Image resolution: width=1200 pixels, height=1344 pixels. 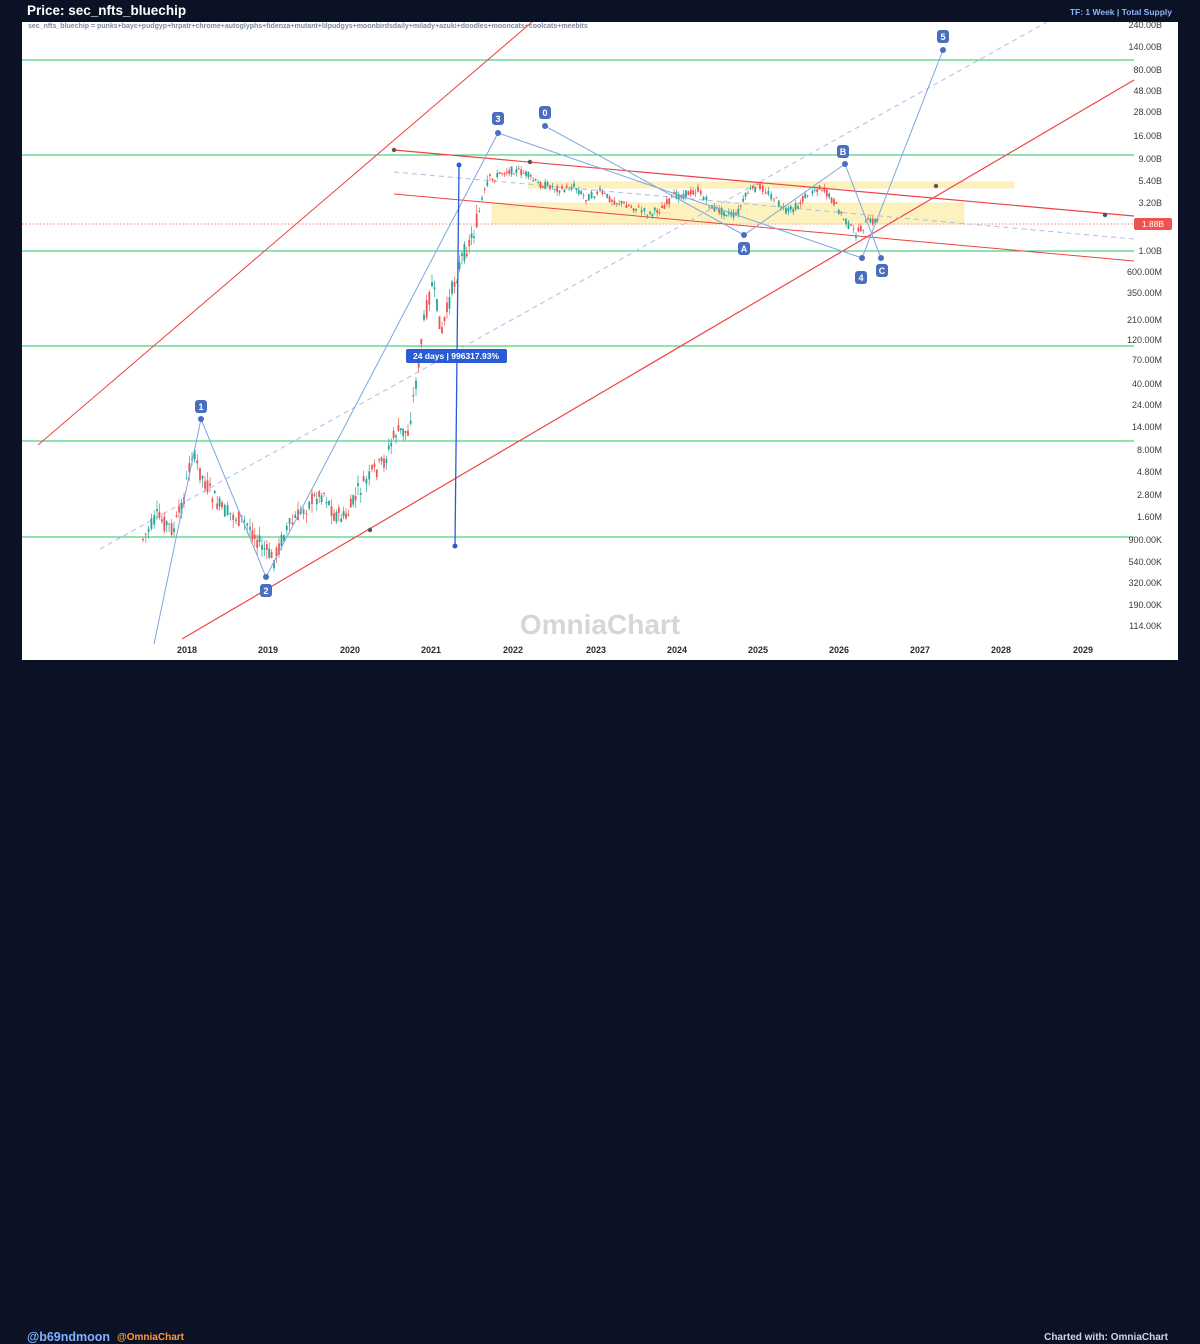 I want to click on y-tick-label: 5.40B, so click(x=1150, y=181).